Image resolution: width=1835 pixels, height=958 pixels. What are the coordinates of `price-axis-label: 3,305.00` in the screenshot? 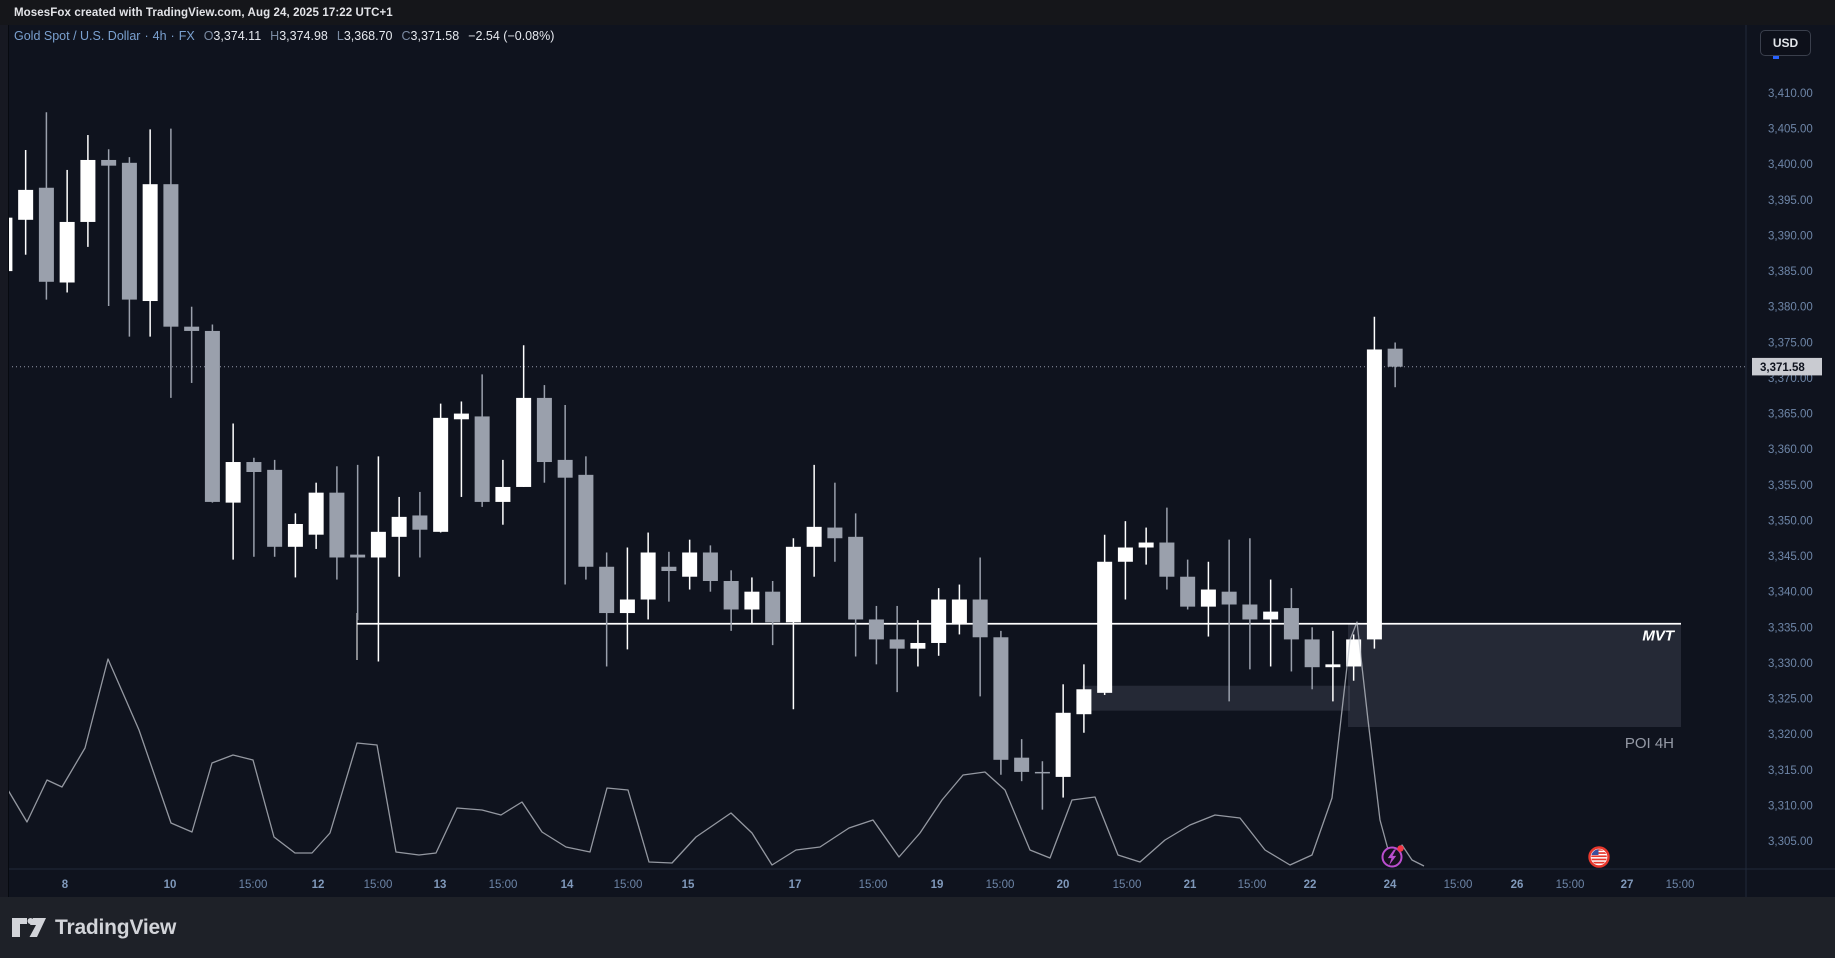 It's located at (1790, 842).